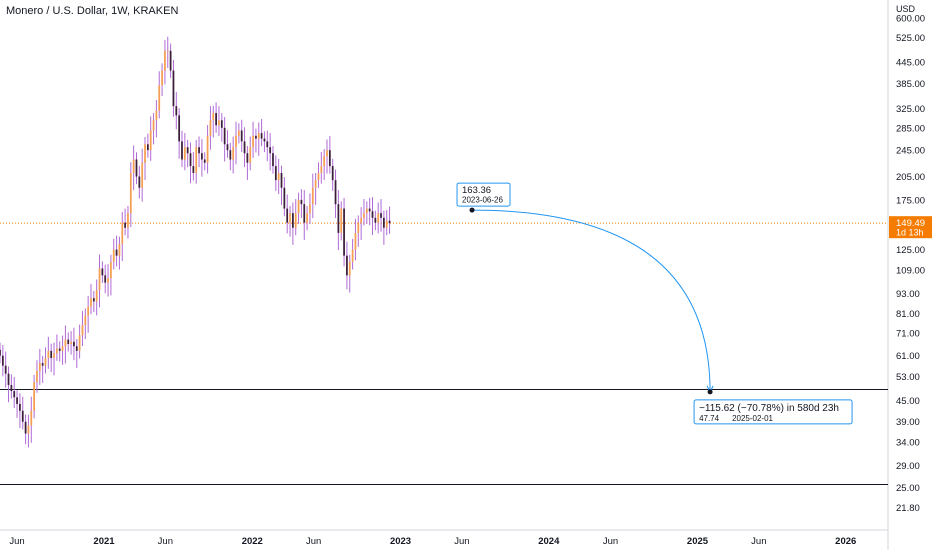  What do you see at coordinates (910, 250) in the screenshot?
I see `y-tick-label-10: 125.00` at bounding box center [910, 250].